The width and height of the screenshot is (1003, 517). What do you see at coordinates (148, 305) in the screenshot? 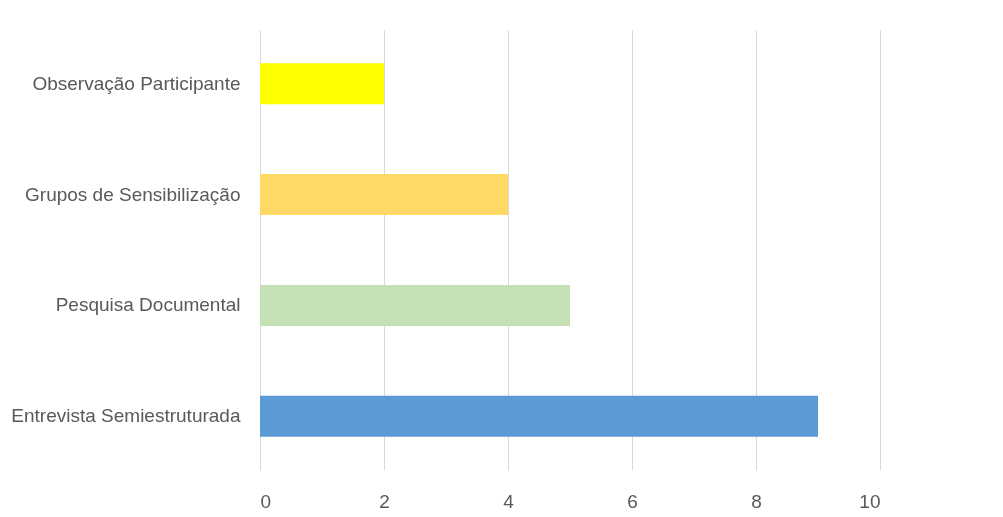
I see `y-tick-label: Pesquisa Documental` at bounding box center [148, 305].